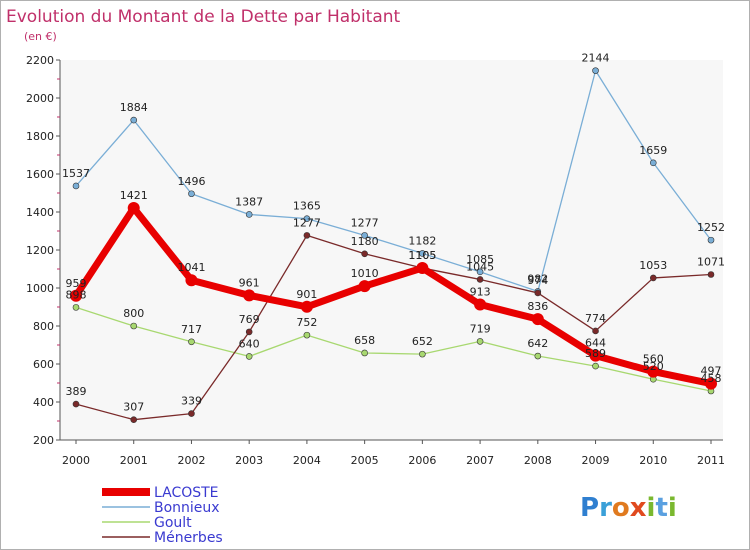 This screenshot has width=750, height=550. Describe the element at coordinates (480, 266) in the screenshot. I see `data-label: 1045` at that location.